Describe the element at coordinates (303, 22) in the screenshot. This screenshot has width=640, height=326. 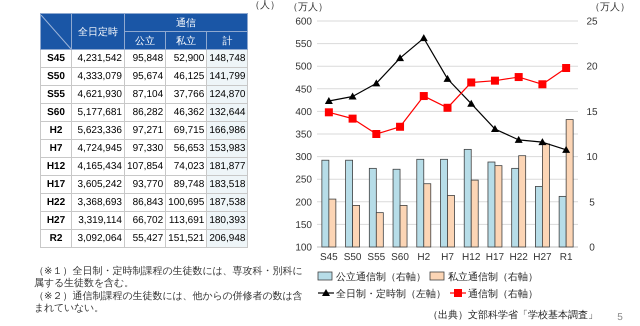
I see `y-tick-label: 600` at that location.